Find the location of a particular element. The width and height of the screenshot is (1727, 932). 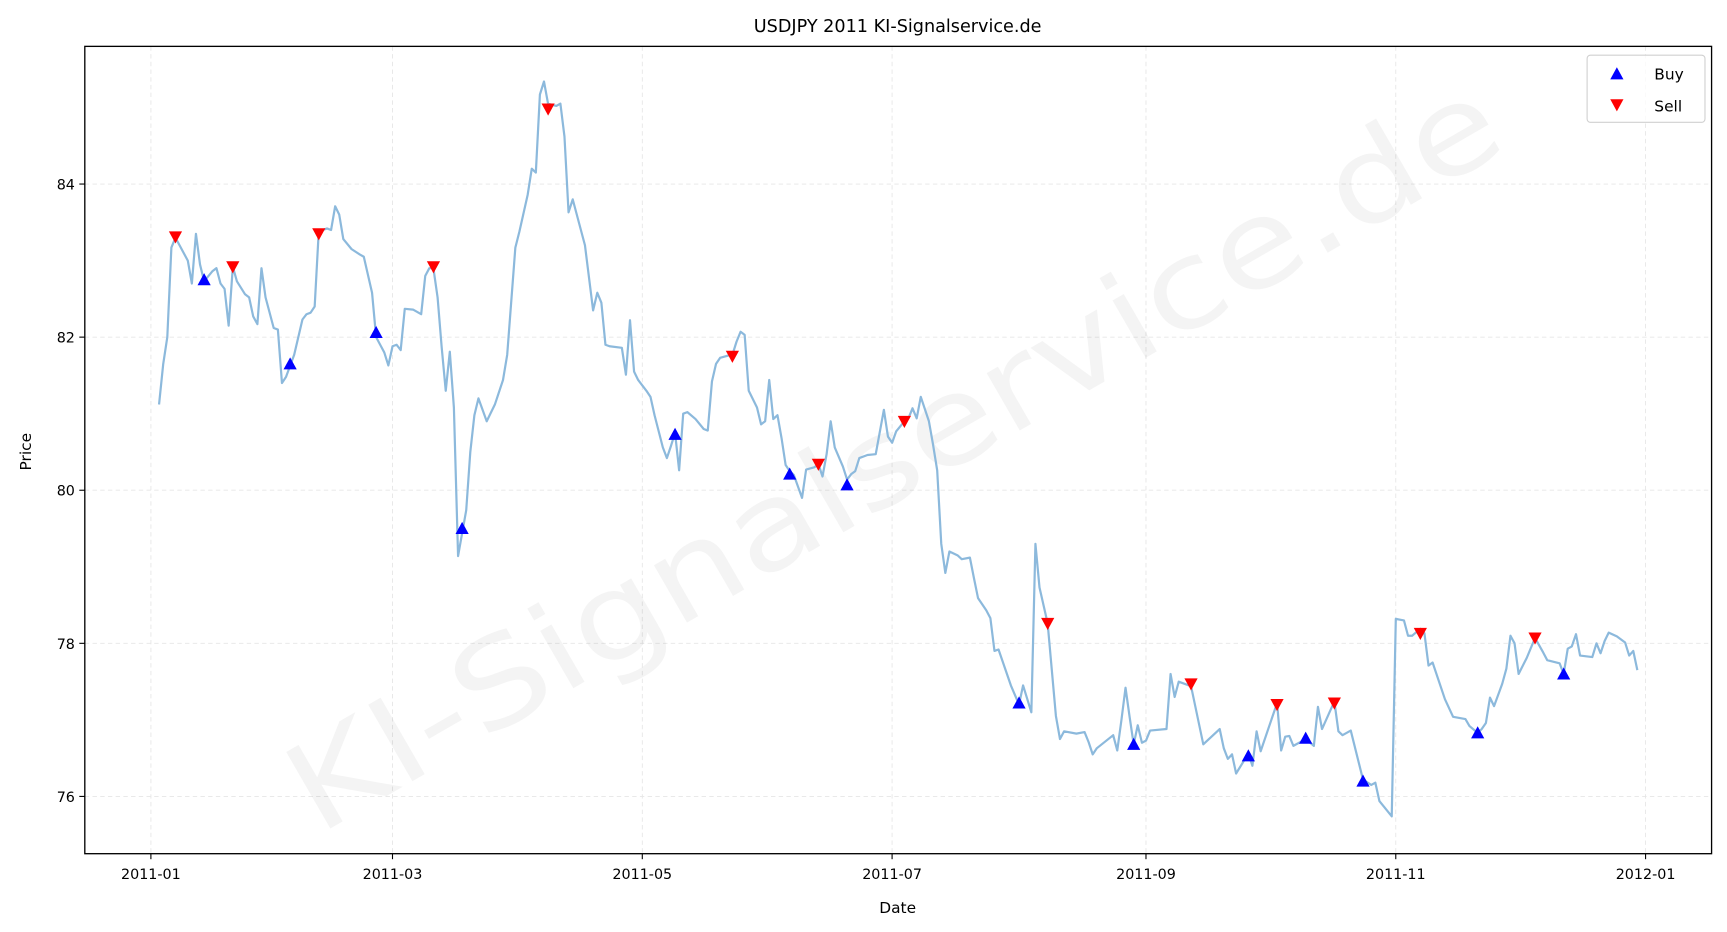

y-axis-label: Price is located at coordinates (26, 452).